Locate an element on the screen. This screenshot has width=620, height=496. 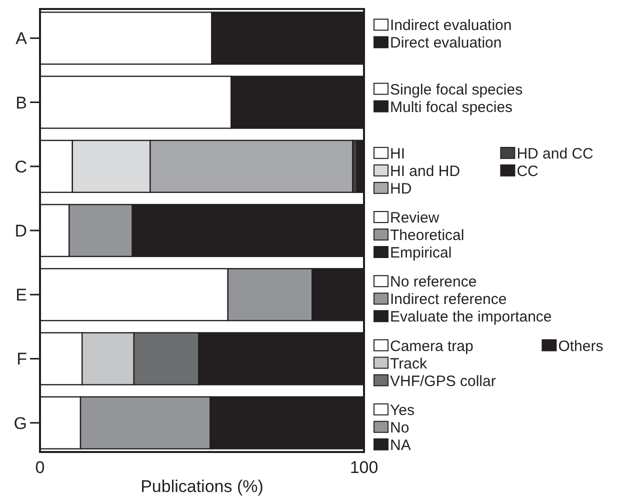
legend-label: Indirect reference is located at coordinates (448, 299).